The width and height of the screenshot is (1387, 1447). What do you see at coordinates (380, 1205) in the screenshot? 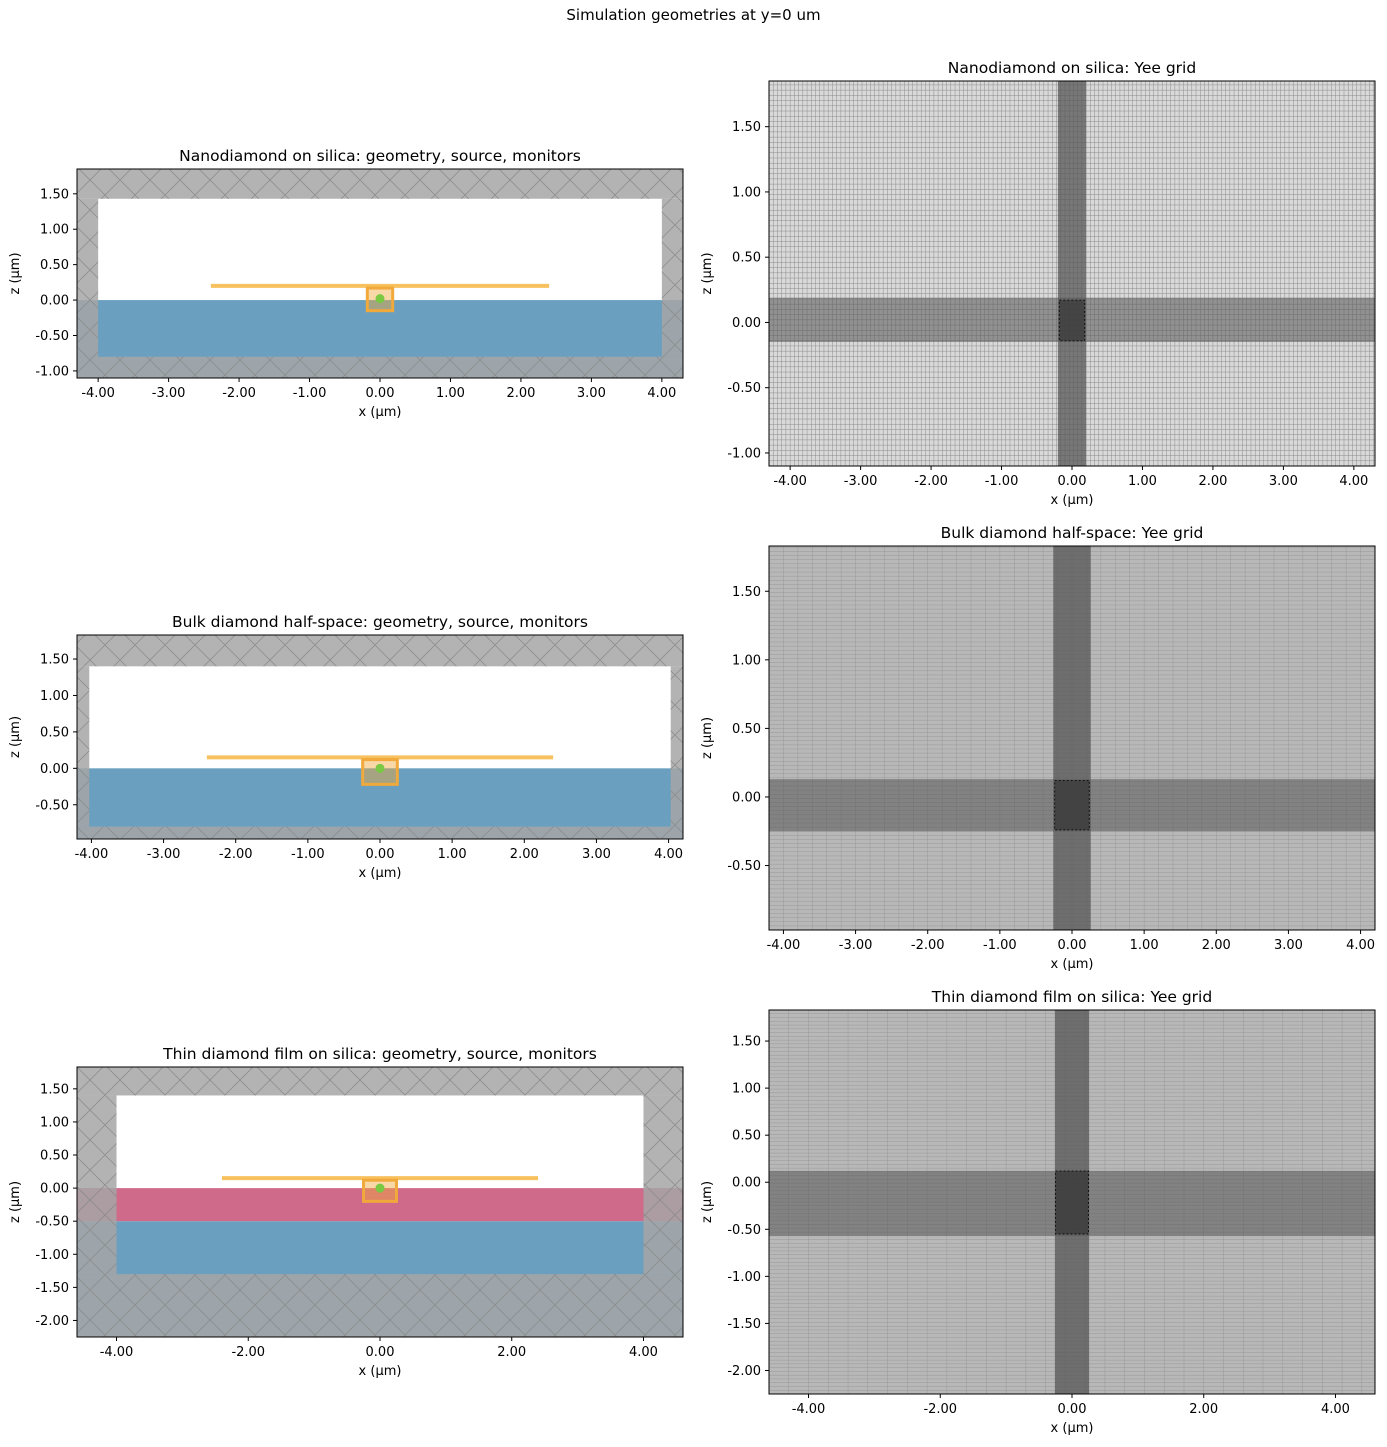
I see `diamond-film-layer` at bounding box center [380, 1205].